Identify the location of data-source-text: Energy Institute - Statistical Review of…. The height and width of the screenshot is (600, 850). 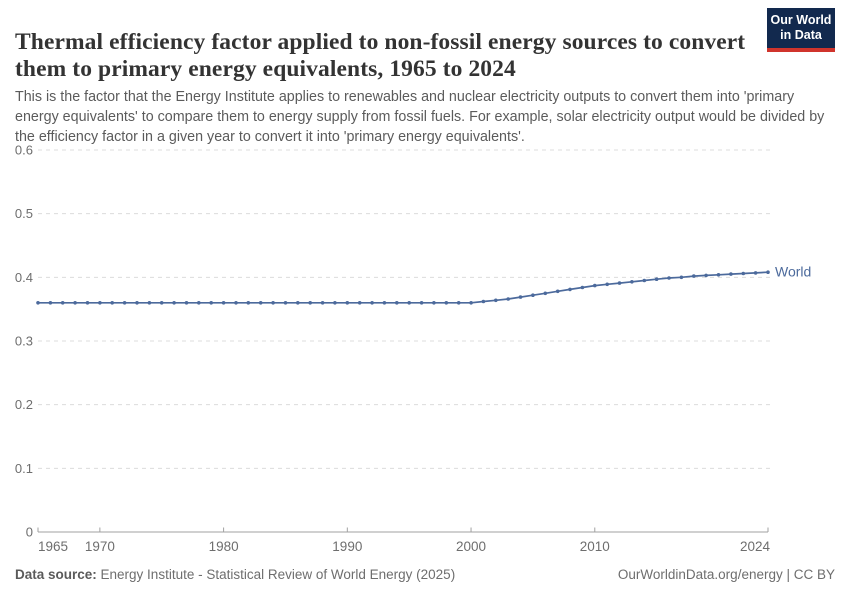
(276, 574).